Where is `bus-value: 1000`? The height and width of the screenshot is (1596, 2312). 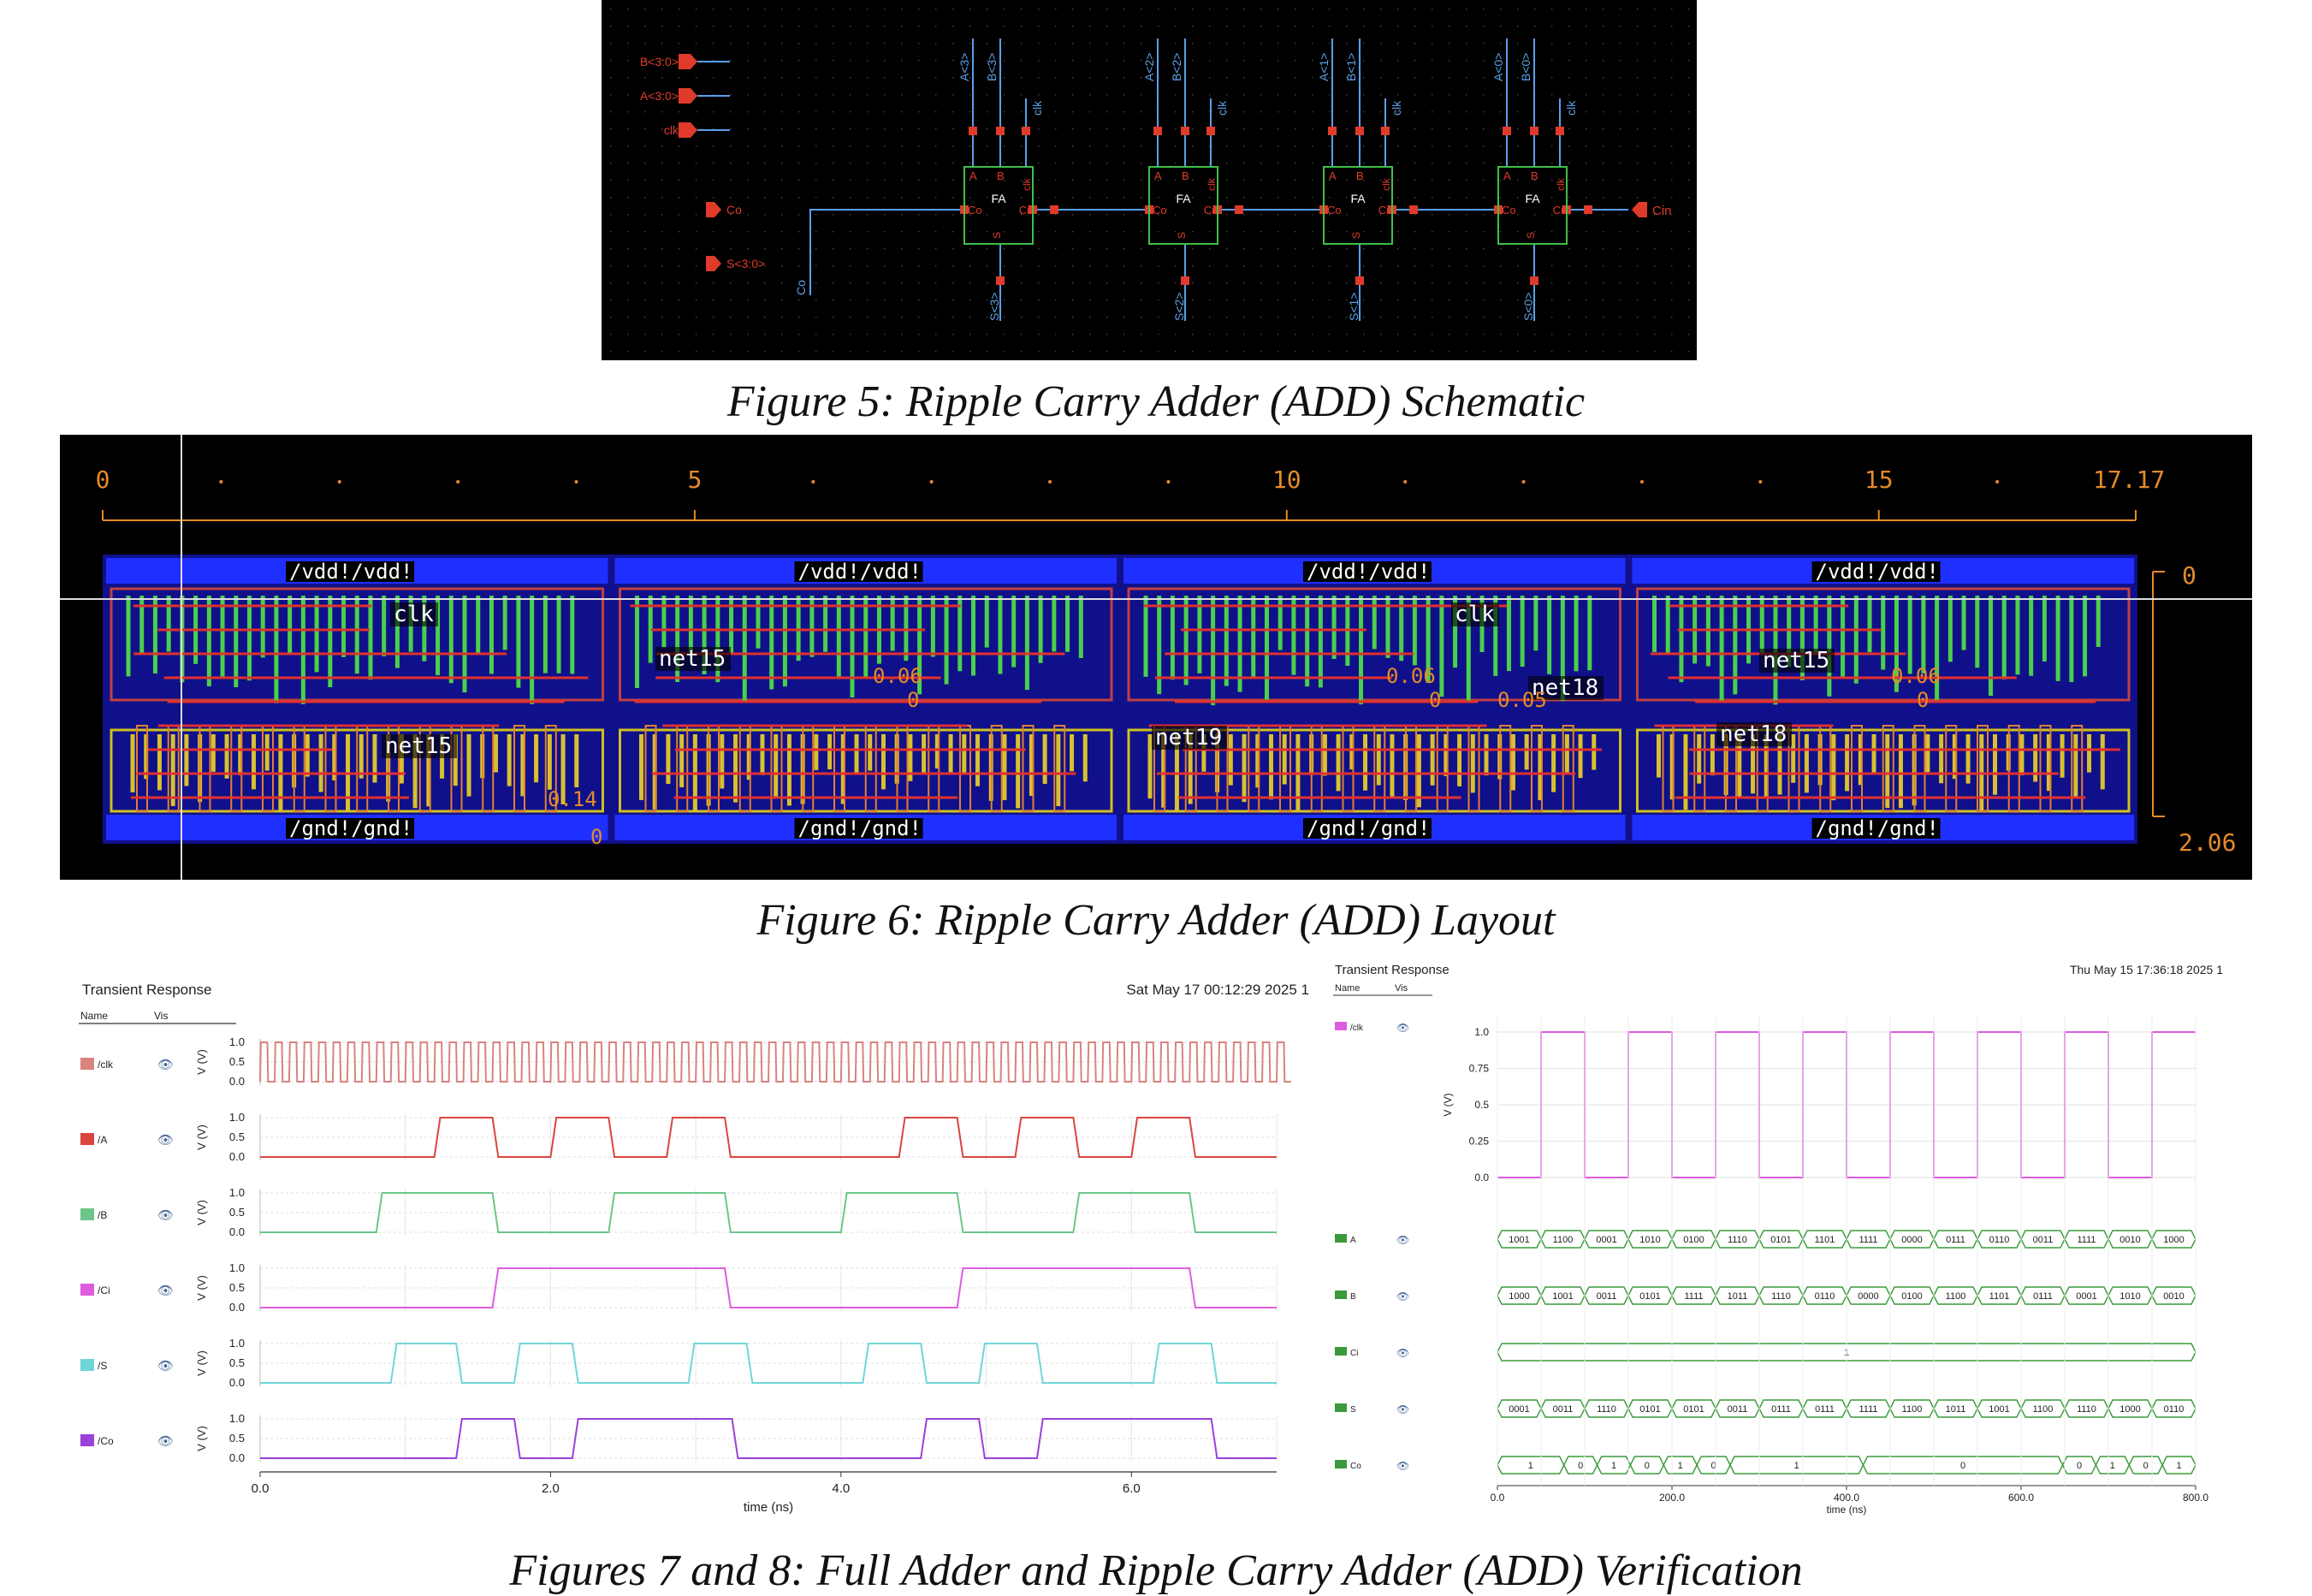
bus-value: 1000 is located at coordinates (2129, 1409).